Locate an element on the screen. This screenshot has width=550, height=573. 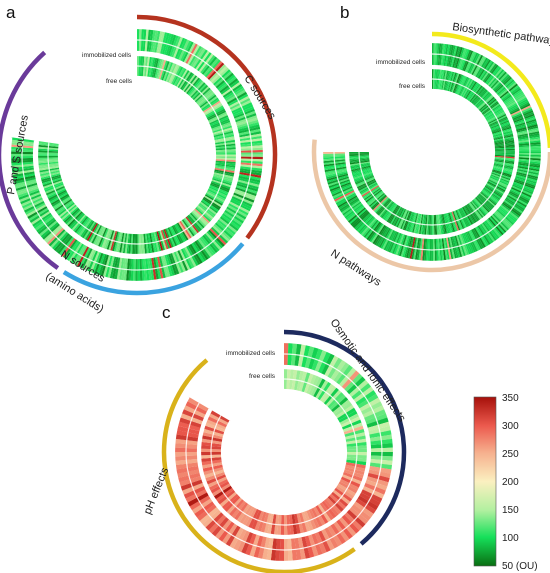
colorbar-gradient is located at coordinates (485, 481).